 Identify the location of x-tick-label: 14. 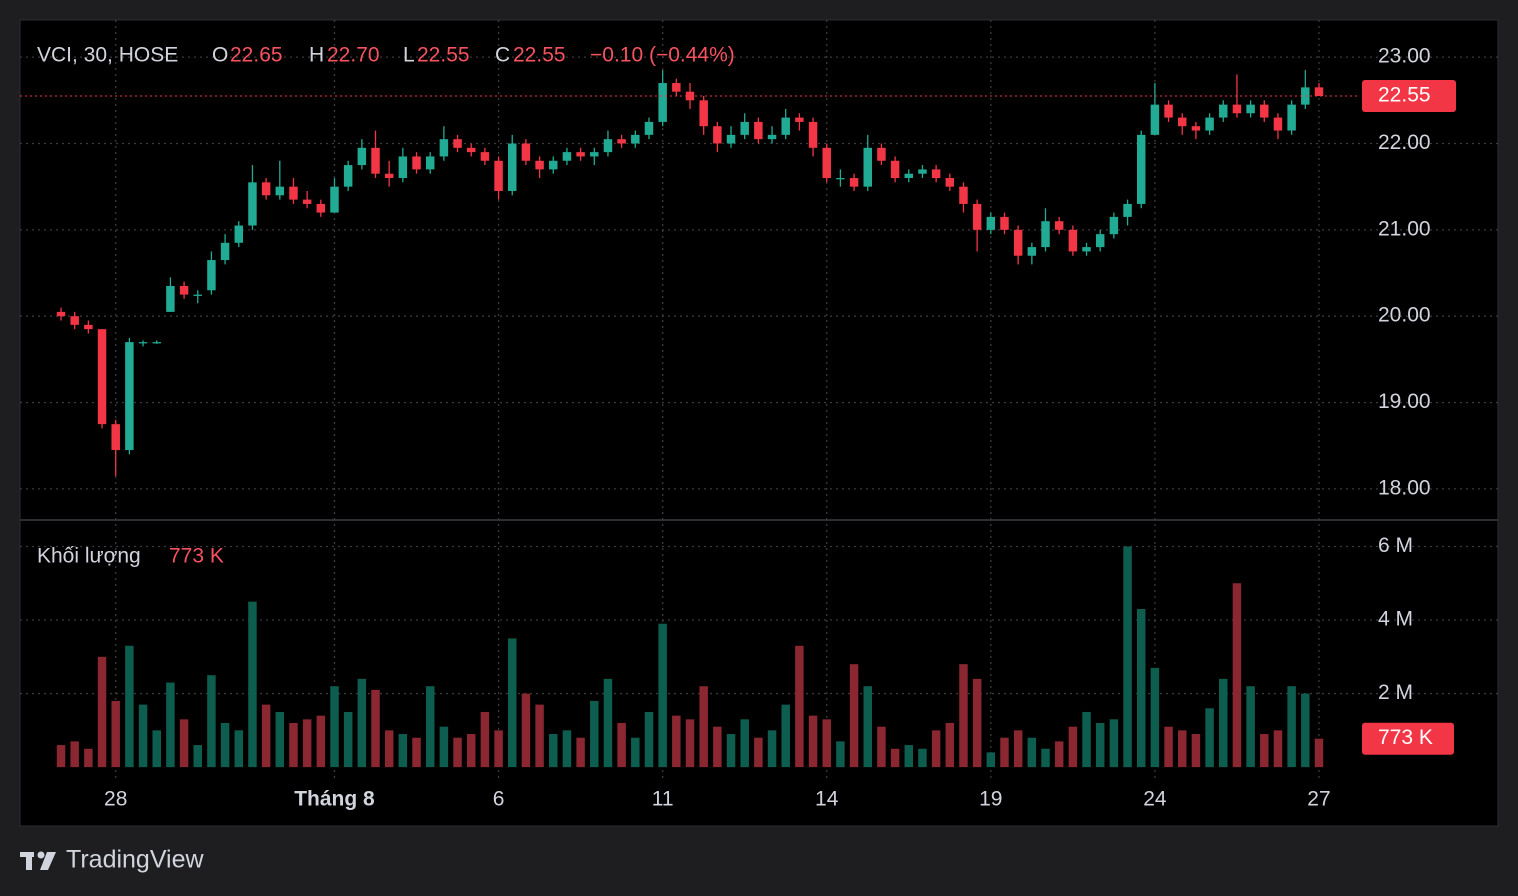
(827, 799).